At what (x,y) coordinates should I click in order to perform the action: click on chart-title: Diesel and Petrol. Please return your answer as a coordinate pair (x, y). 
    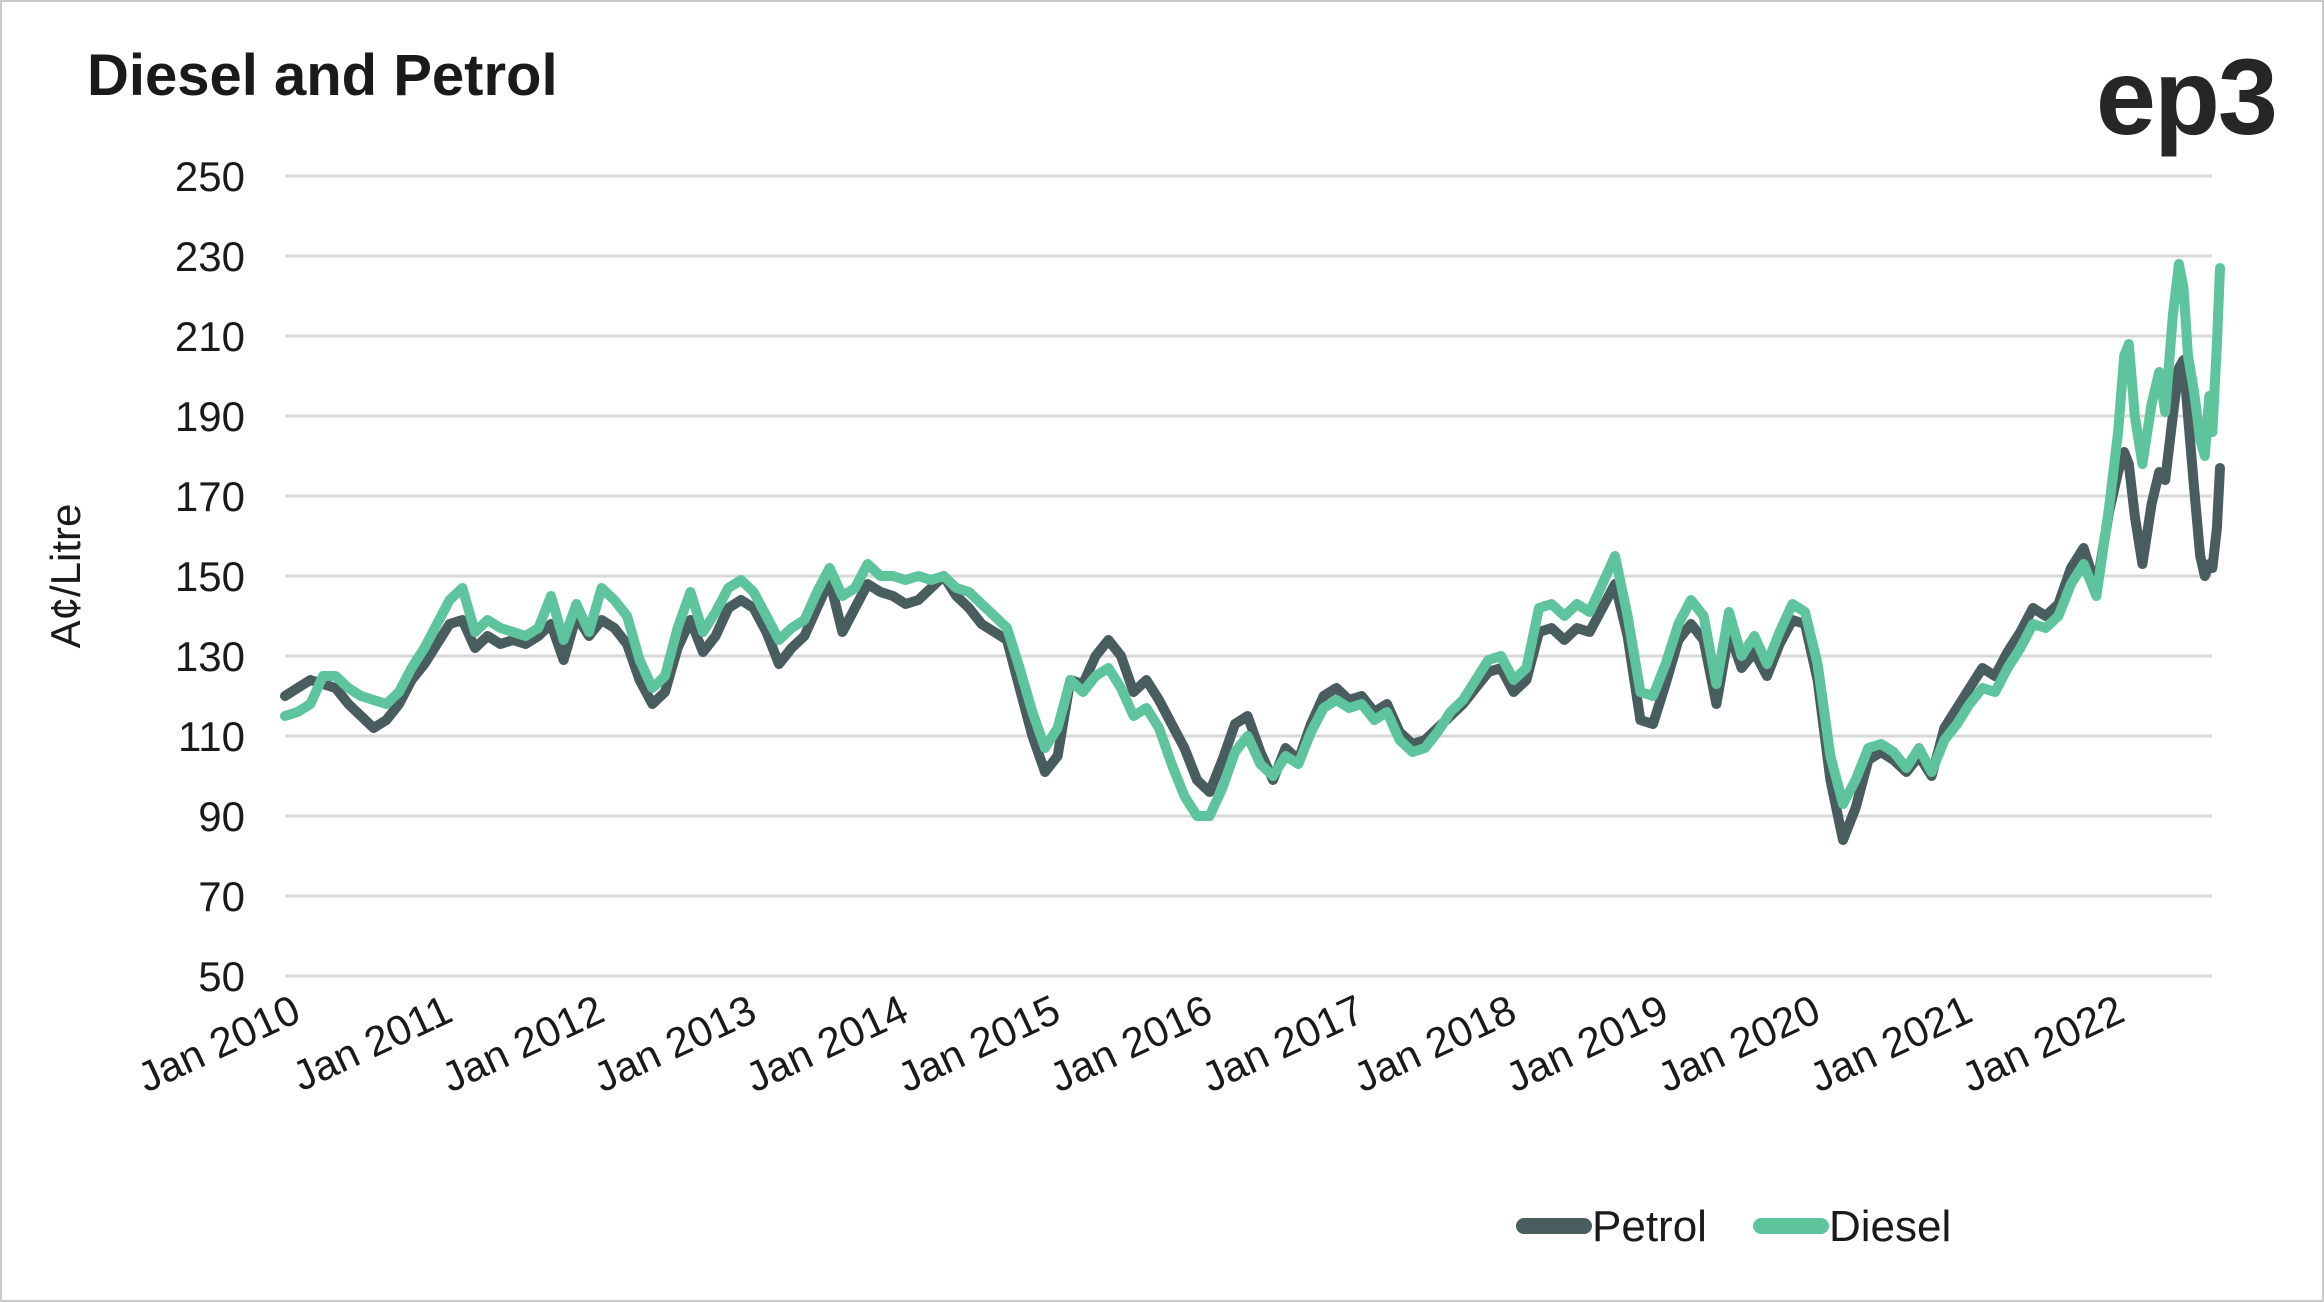
    Looking at the image, I should click on (322, 75).